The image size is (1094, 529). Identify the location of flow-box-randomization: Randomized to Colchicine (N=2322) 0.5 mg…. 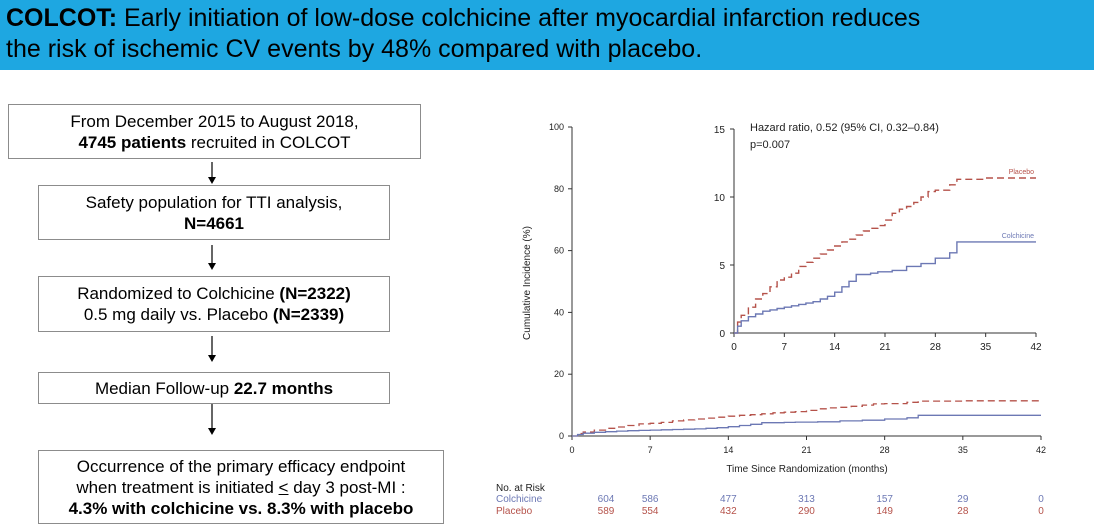
(214, 304).